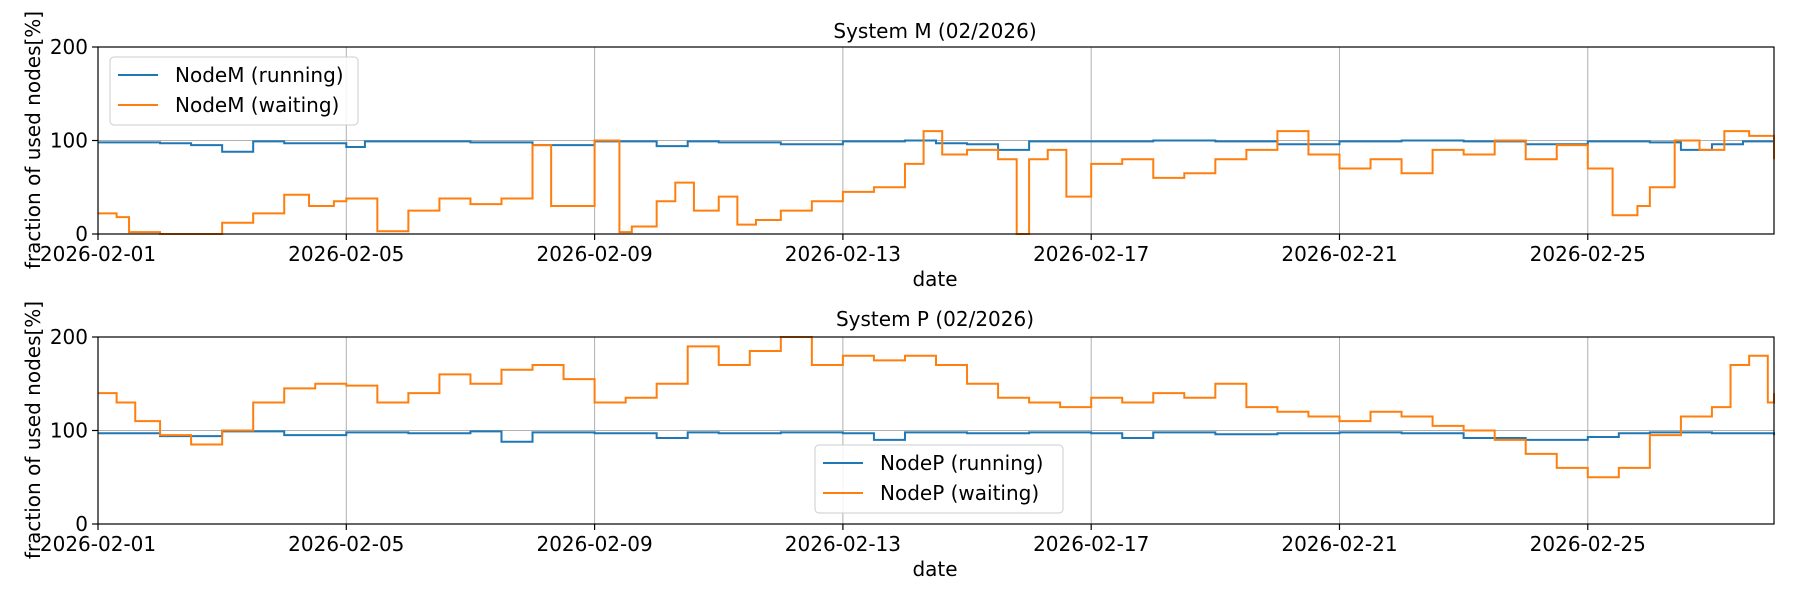 The width and height of the screenshot is (1800, 600). What do you see at coordinates (935, 319) in the screenshot?
I see `chart-title: System P (02/2026)` at bounding box center [935, 319].